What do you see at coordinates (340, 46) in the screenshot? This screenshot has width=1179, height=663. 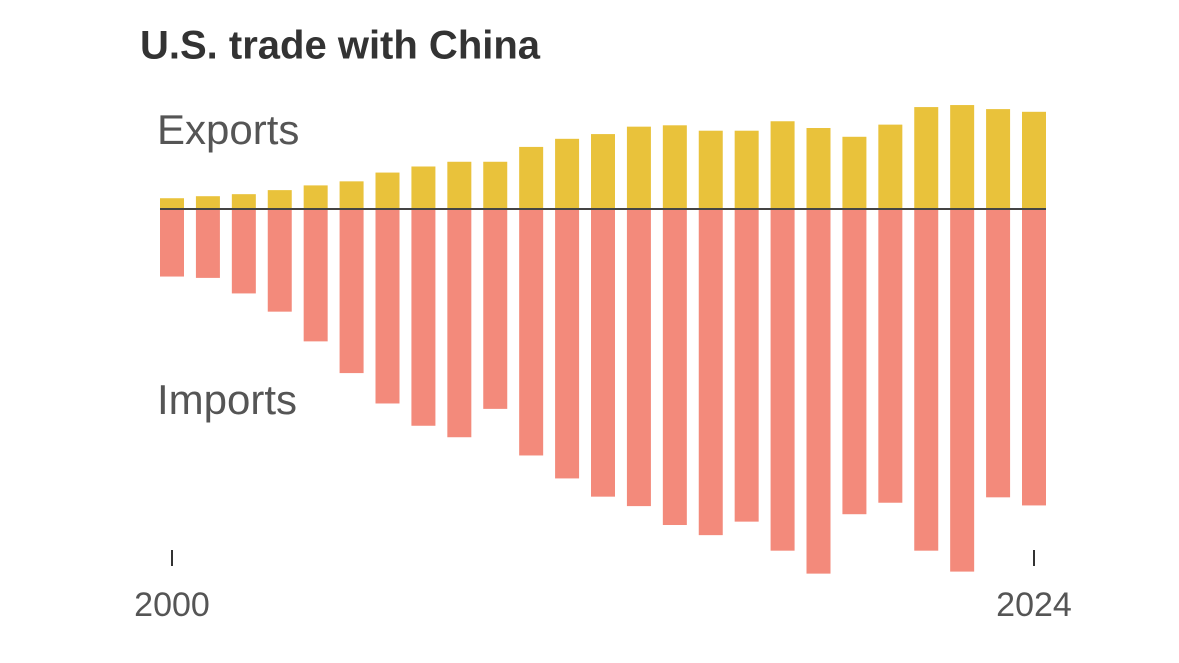 I see `chart-title: U.S. trade with China` at bounding box center [340, 46].